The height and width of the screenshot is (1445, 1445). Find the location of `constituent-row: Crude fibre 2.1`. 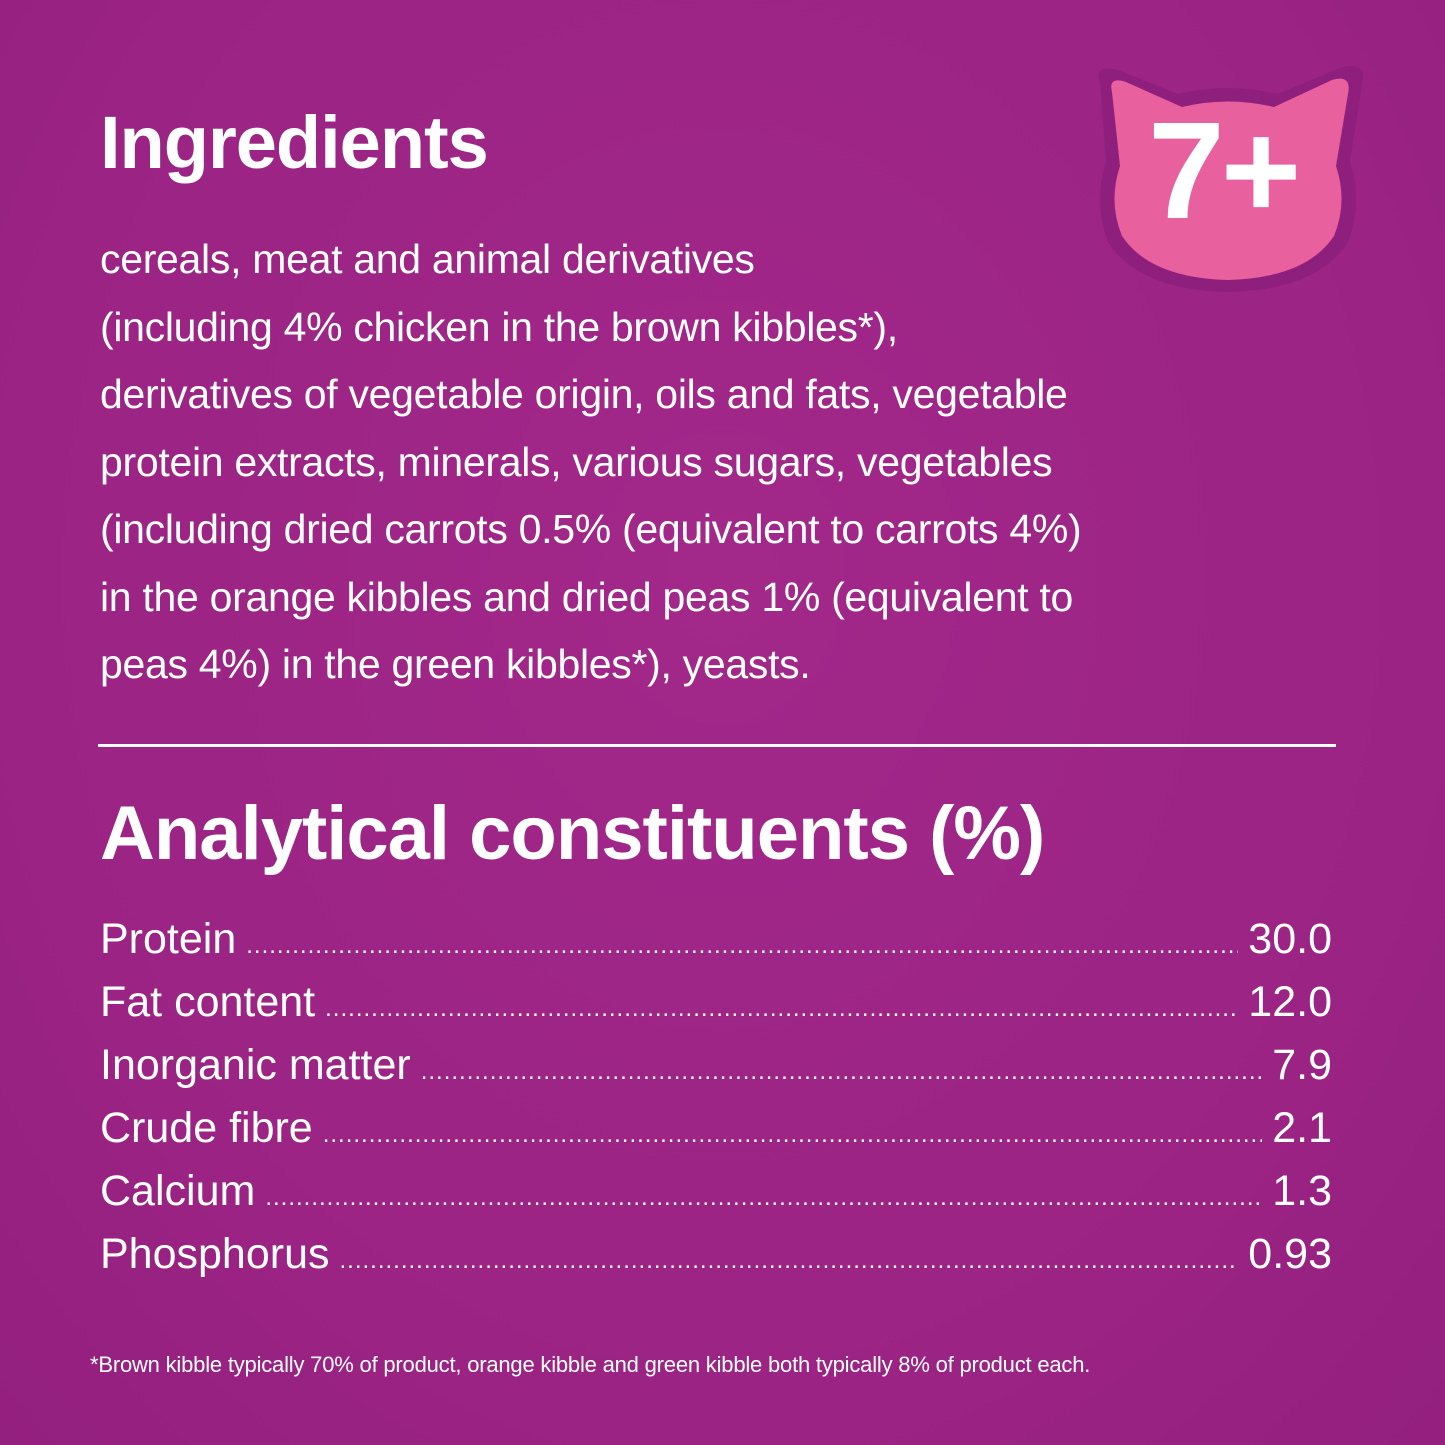

constituent-row: Crude fibre 2.1 is located at coordinates (716, 1135).